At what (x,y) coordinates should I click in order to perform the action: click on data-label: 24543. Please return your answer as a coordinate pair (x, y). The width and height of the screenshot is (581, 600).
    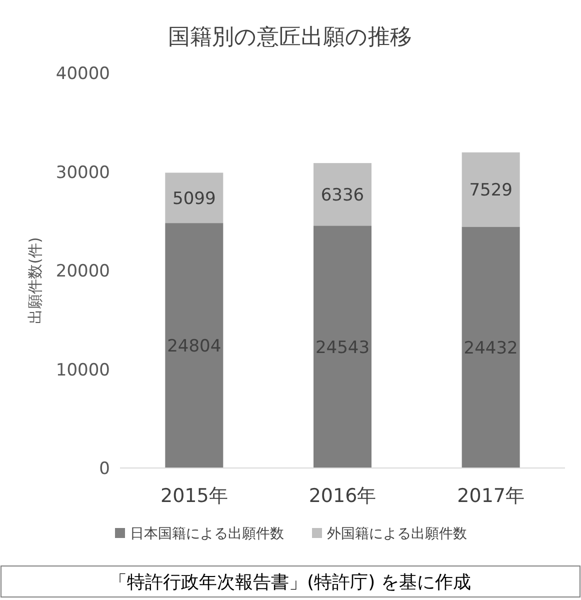
    Looking at the image, I should click on (342, 348).